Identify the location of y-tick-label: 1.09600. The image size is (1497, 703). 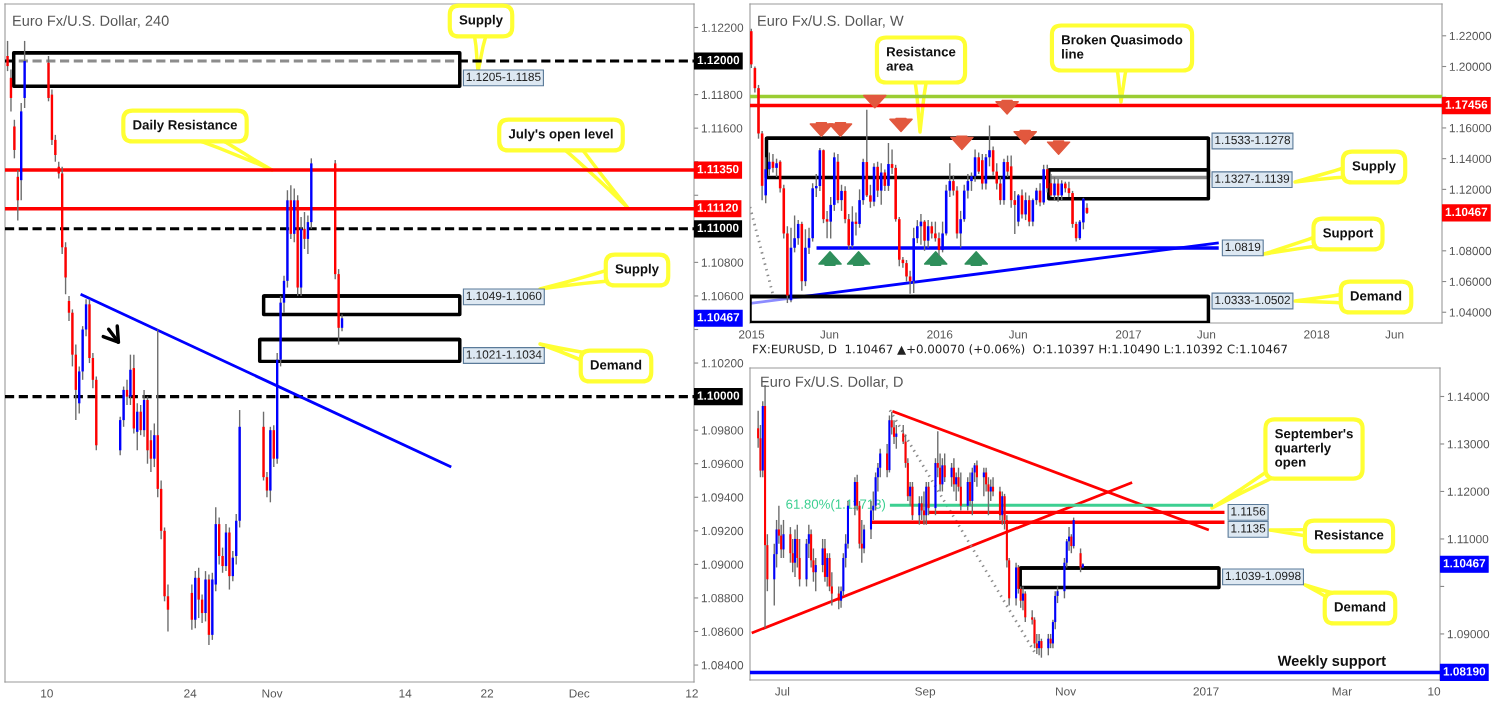
(722, 464).